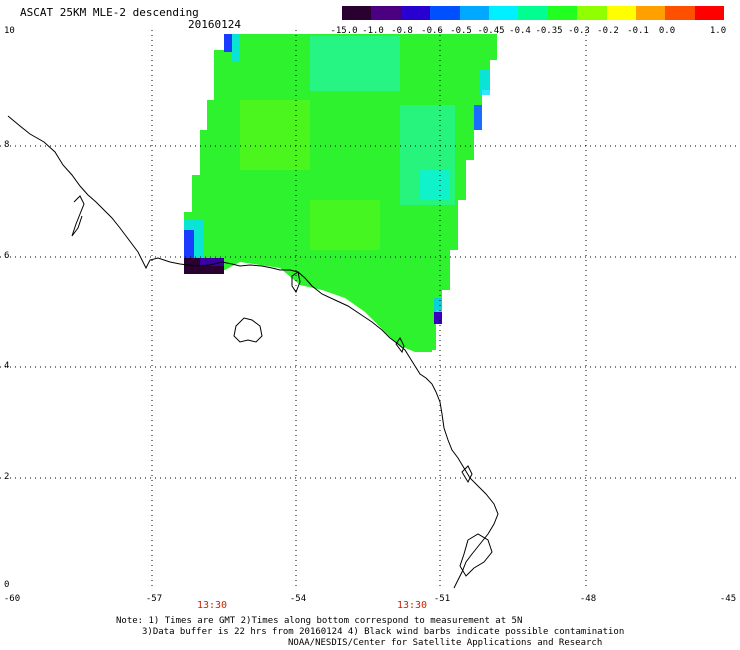  Describe the element at coordinates (579, 31) in the screenshot. I see `colorbar-label: -0.3` at that location.